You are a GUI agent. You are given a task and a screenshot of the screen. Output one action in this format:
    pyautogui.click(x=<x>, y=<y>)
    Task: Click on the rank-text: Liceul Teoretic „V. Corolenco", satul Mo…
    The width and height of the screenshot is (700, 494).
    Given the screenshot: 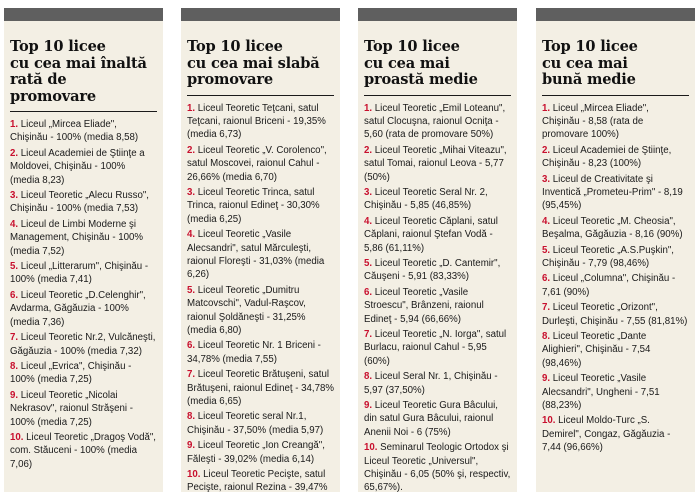 What is the action you would take?
    pyautogui.click(x=257, y=163)
    